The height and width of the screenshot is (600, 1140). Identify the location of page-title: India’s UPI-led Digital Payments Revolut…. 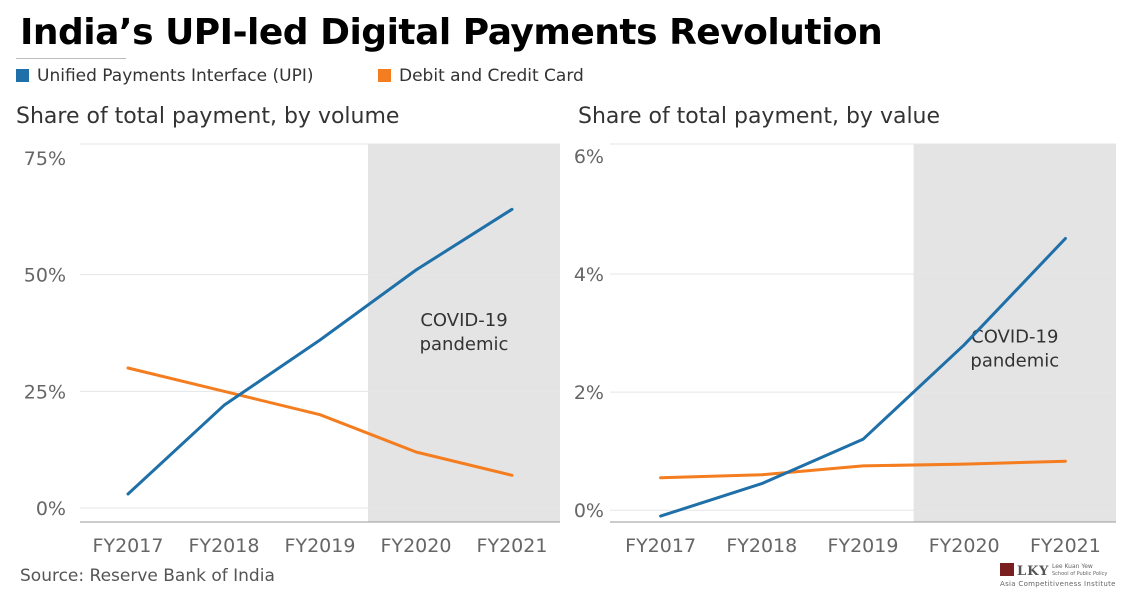
(451, 32).